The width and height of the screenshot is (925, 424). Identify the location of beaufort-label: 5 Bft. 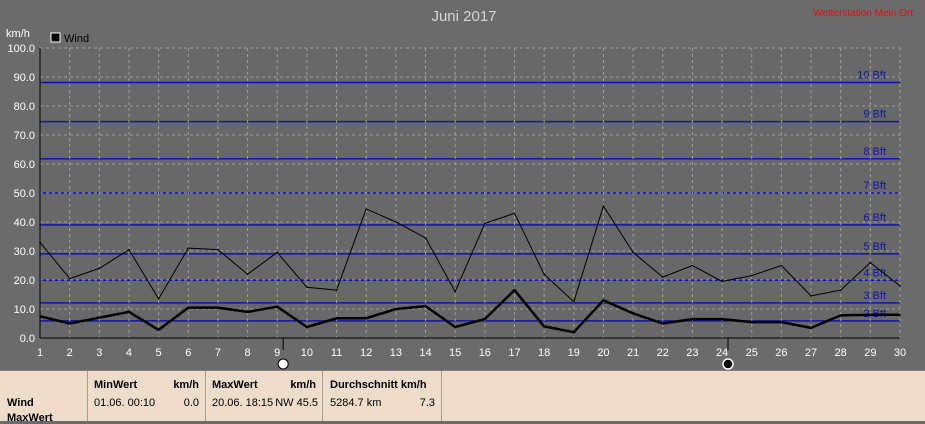
(874, 247).